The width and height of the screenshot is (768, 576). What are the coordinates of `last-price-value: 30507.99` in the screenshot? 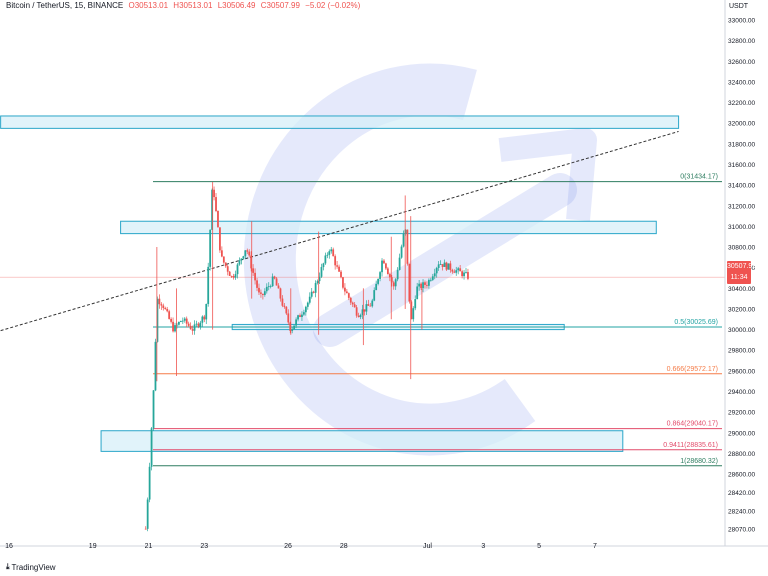 It's located at (742, 266).